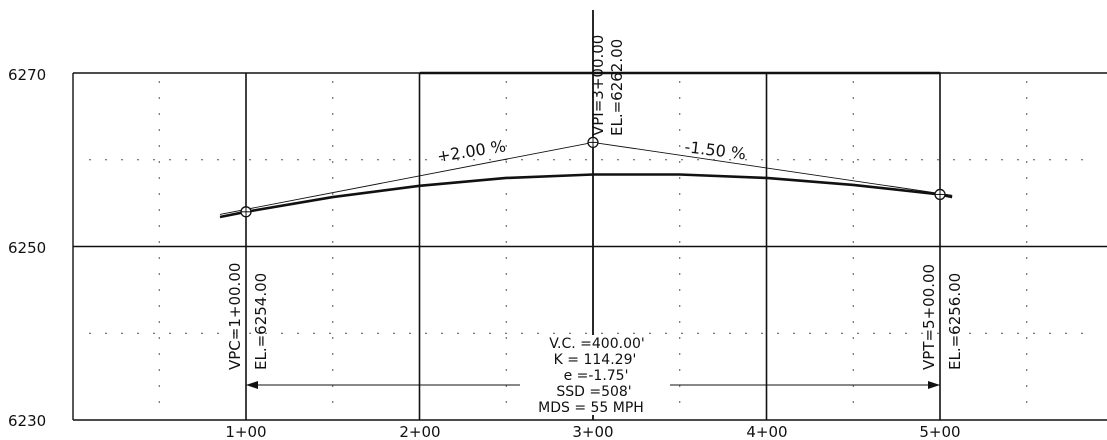  Describe the element at coordinates (939, 431) in the screenshot. I see `x-tick-label: 5+00` at that location.